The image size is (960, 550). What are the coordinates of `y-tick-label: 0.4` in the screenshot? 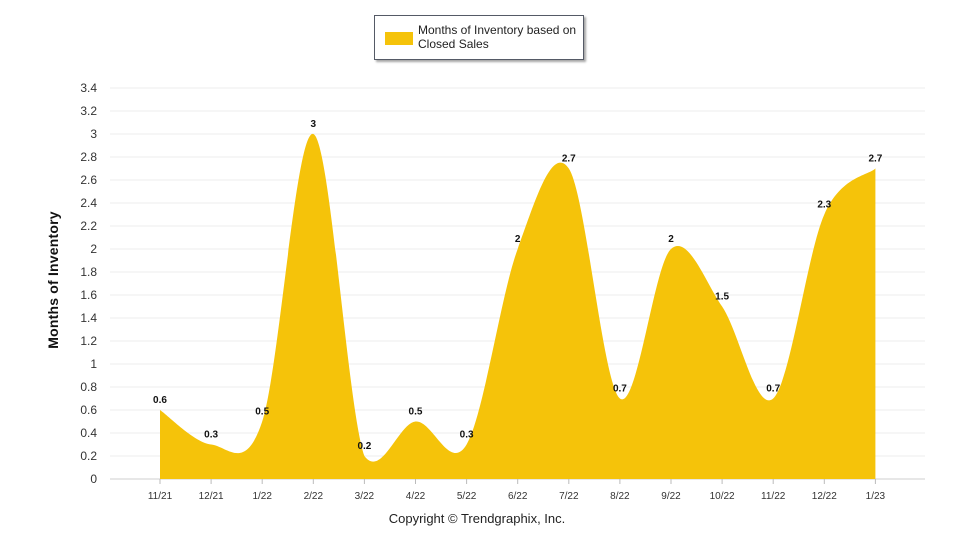 It's located at (88, 433).